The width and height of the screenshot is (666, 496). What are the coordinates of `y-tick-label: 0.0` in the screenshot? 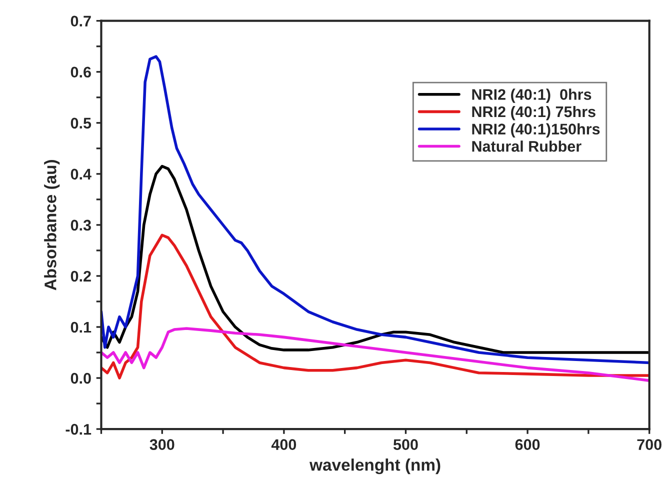 It's located at (80, 378).